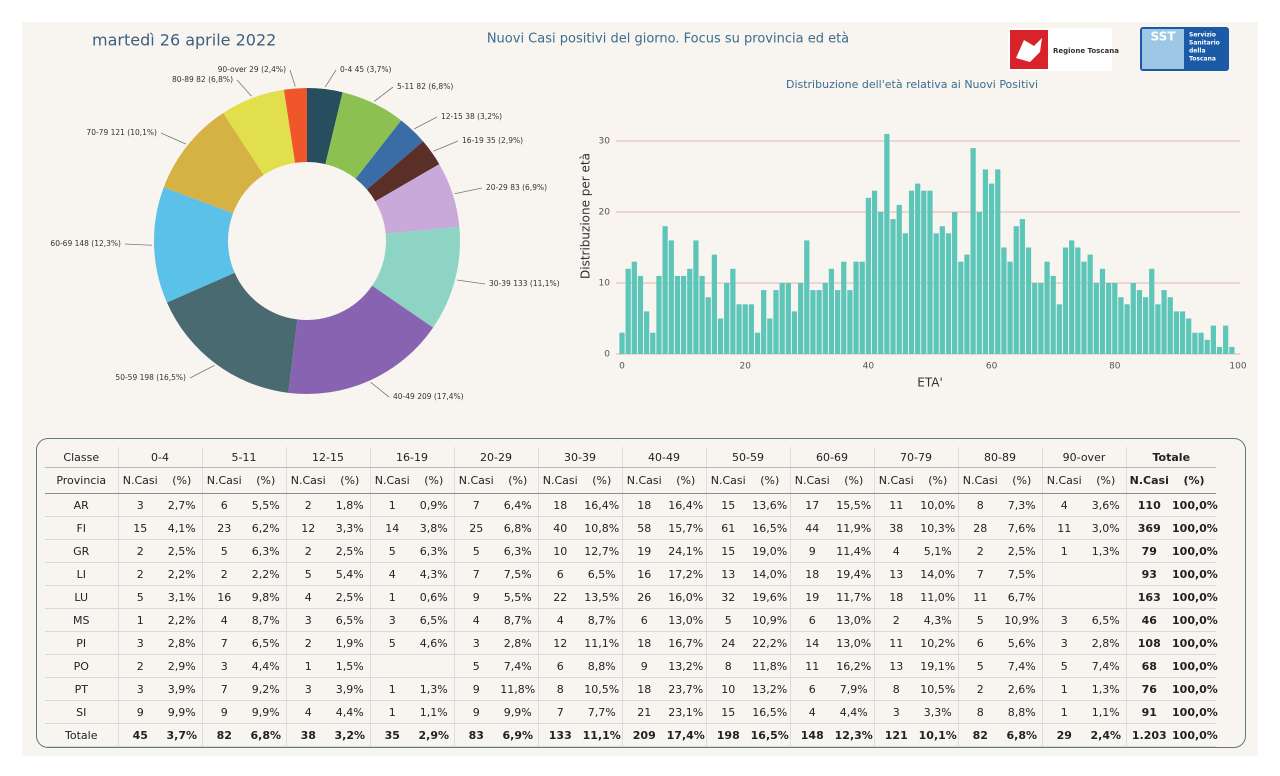 Image resolution: width=1280 pixels, height=776 pixels. Describe the element at coordinates (854, 689) in the screenshot. I see `table-cell: 7,9%` at that location.